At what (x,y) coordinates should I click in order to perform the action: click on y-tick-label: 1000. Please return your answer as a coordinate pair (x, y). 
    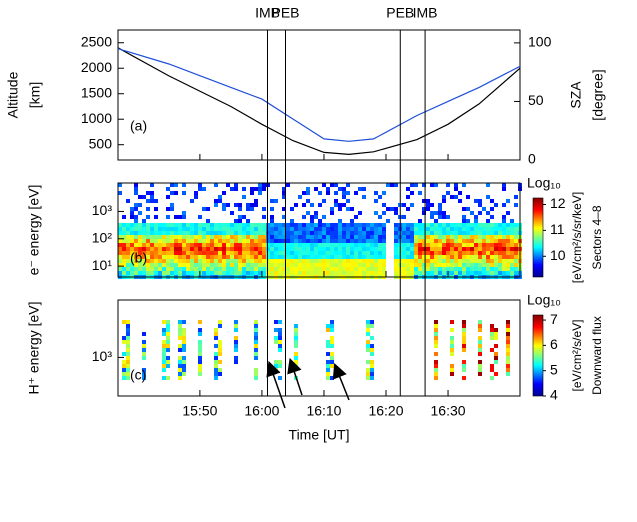
    Looking at the image, I should click on (96, 118).